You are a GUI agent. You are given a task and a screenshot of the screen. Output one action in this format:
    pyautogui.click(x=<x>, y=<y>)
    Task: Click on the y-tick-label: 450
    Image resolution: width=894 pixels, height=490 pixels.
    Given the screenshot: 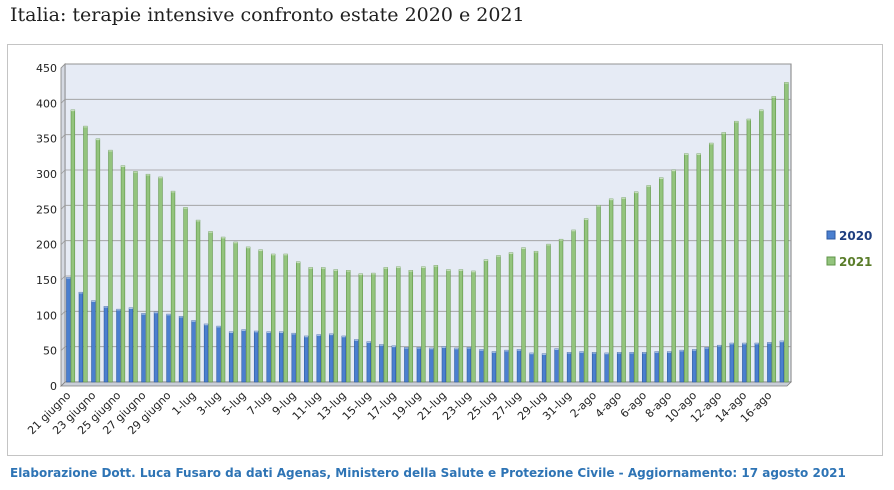 What is the action you would take?
    pyautogui.click(x=46, y=68)
    